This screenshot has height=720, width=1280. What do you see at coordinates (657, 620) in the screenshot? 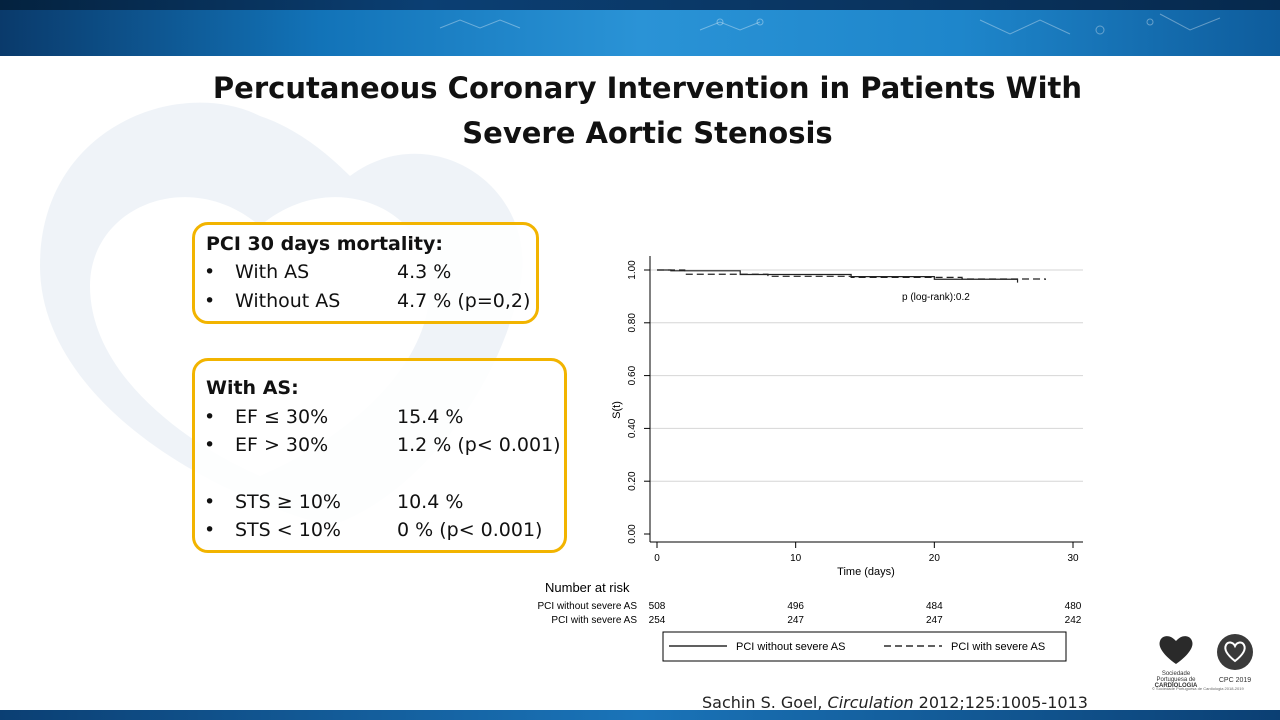
I see `risk-value: 254` at bounding box center [657, 620].